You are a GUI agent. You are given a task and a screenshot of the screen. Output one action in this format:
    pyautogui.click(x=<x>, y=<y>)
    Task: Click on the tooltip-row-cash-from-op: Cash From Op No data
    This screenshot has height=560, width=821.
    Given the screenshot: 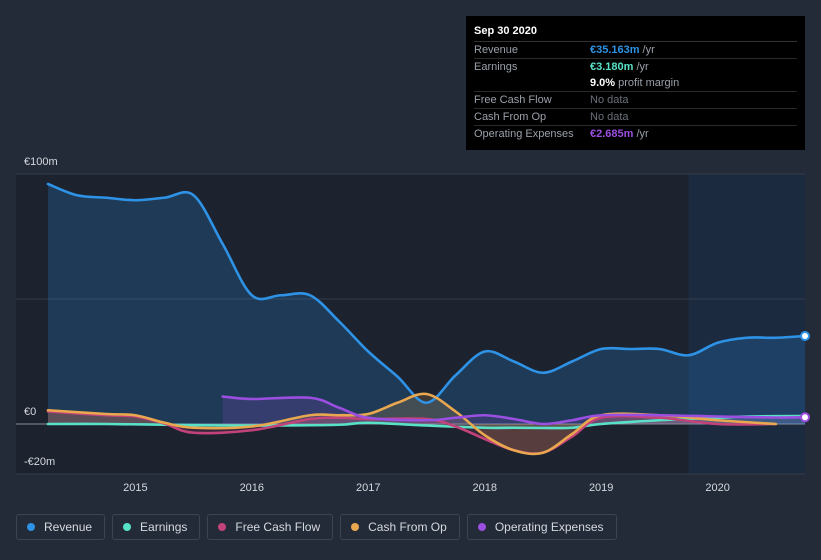 What is the action you would take?
    pyautogui.click(x=635, y=117)
    